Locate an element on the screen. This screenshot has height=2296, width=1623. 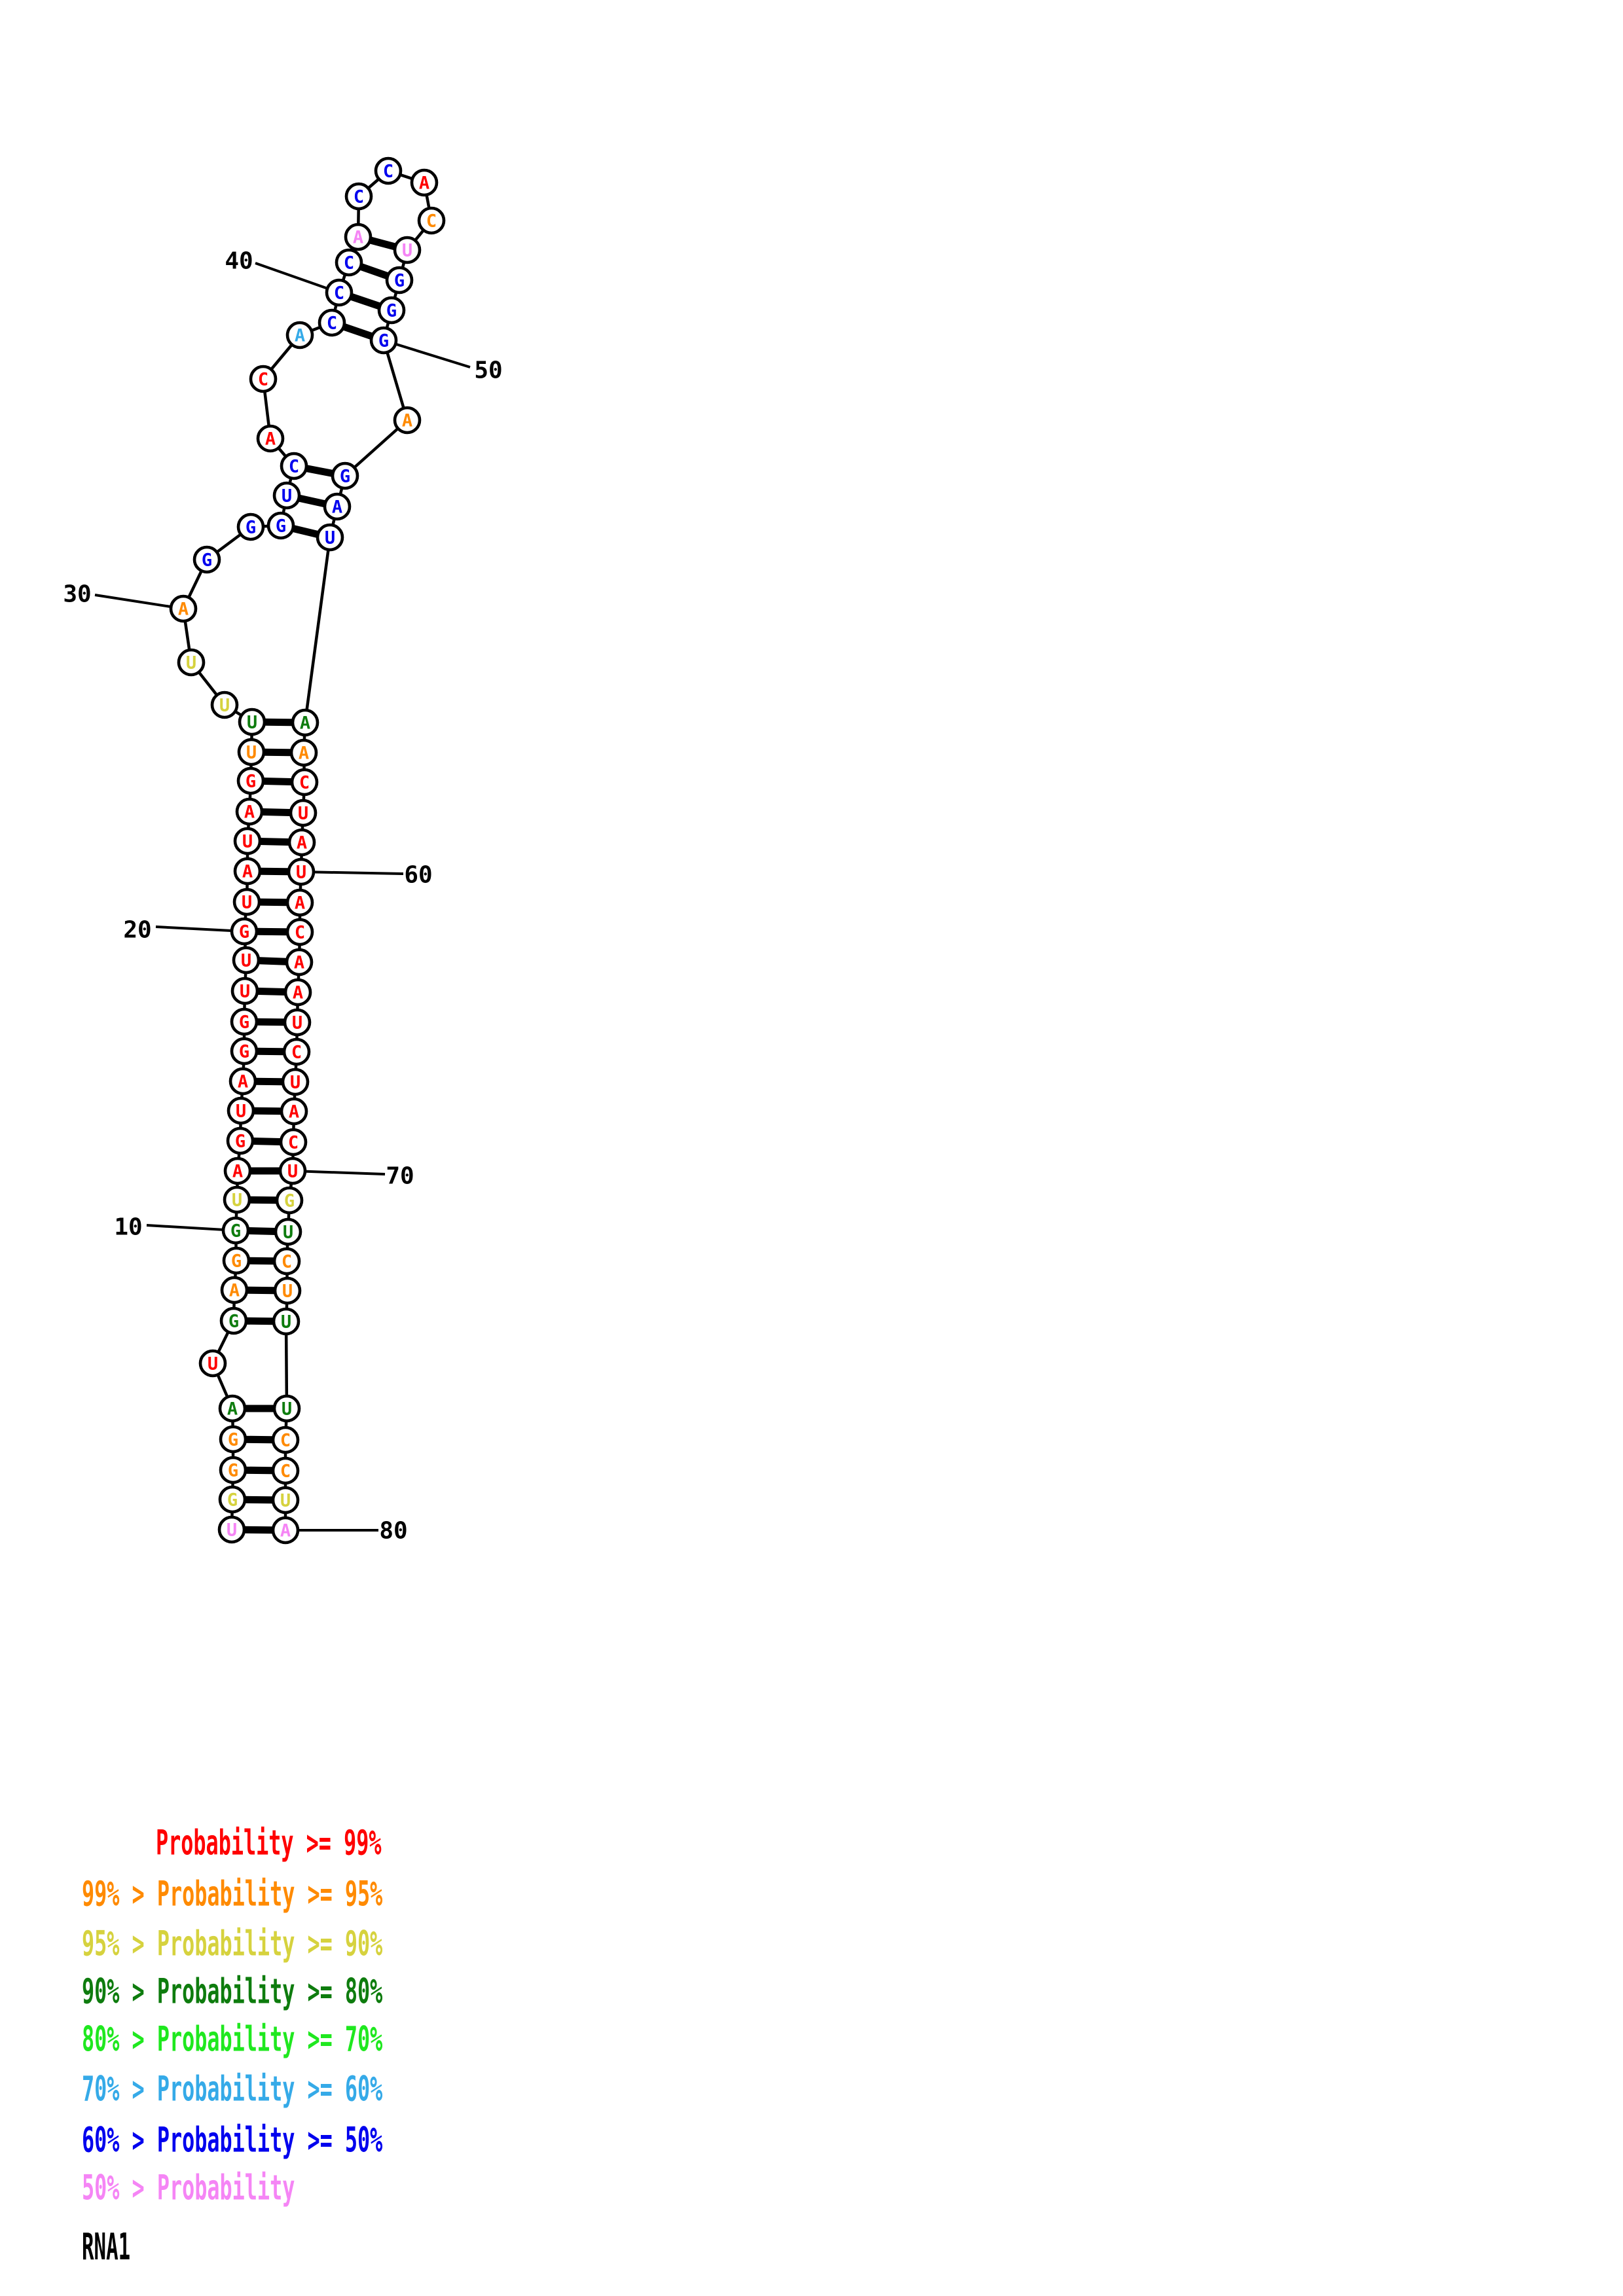
nucleotide-base-19: U is located at coordinates (246, 960).